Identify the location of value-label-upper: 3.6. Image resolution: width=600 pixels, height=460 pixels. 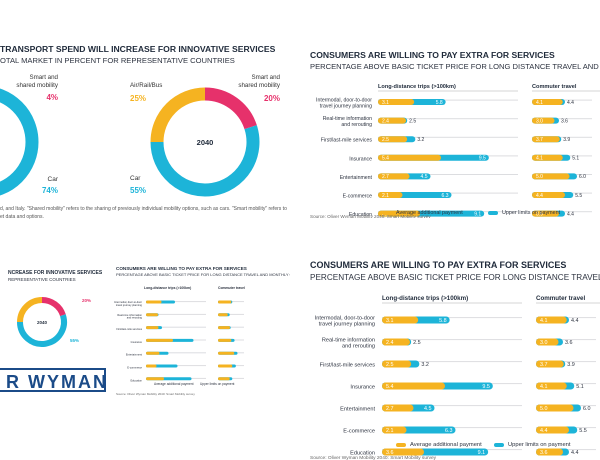
(569, 343).